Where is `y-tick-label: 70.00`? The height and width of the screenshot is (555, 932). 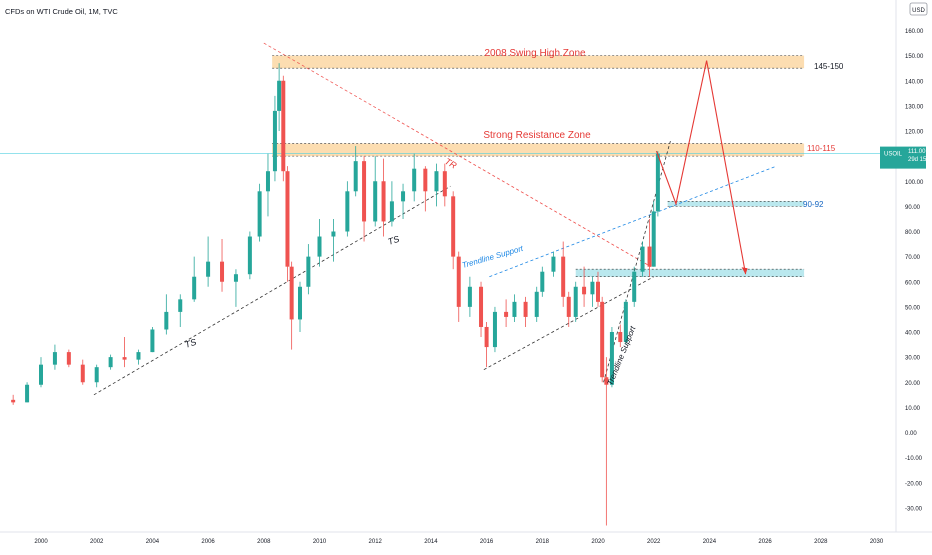
y-tick-label: 70.00 is located at coordinates (913, 258).